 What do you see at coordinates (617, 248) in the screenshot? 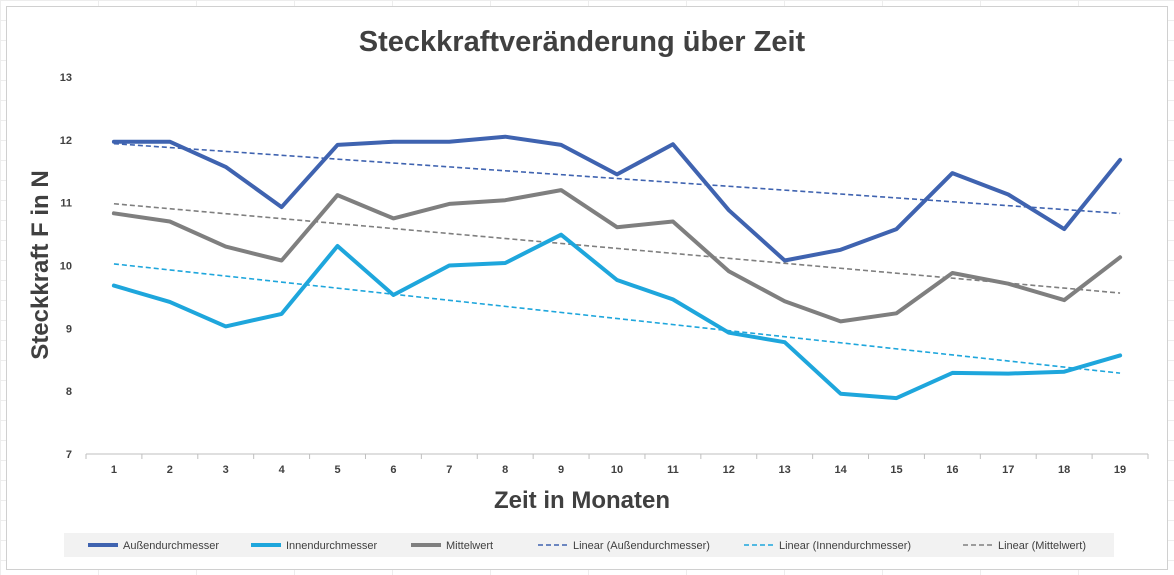
I see `trendline-linear-mittelwert` at bounding box center [617, 248].